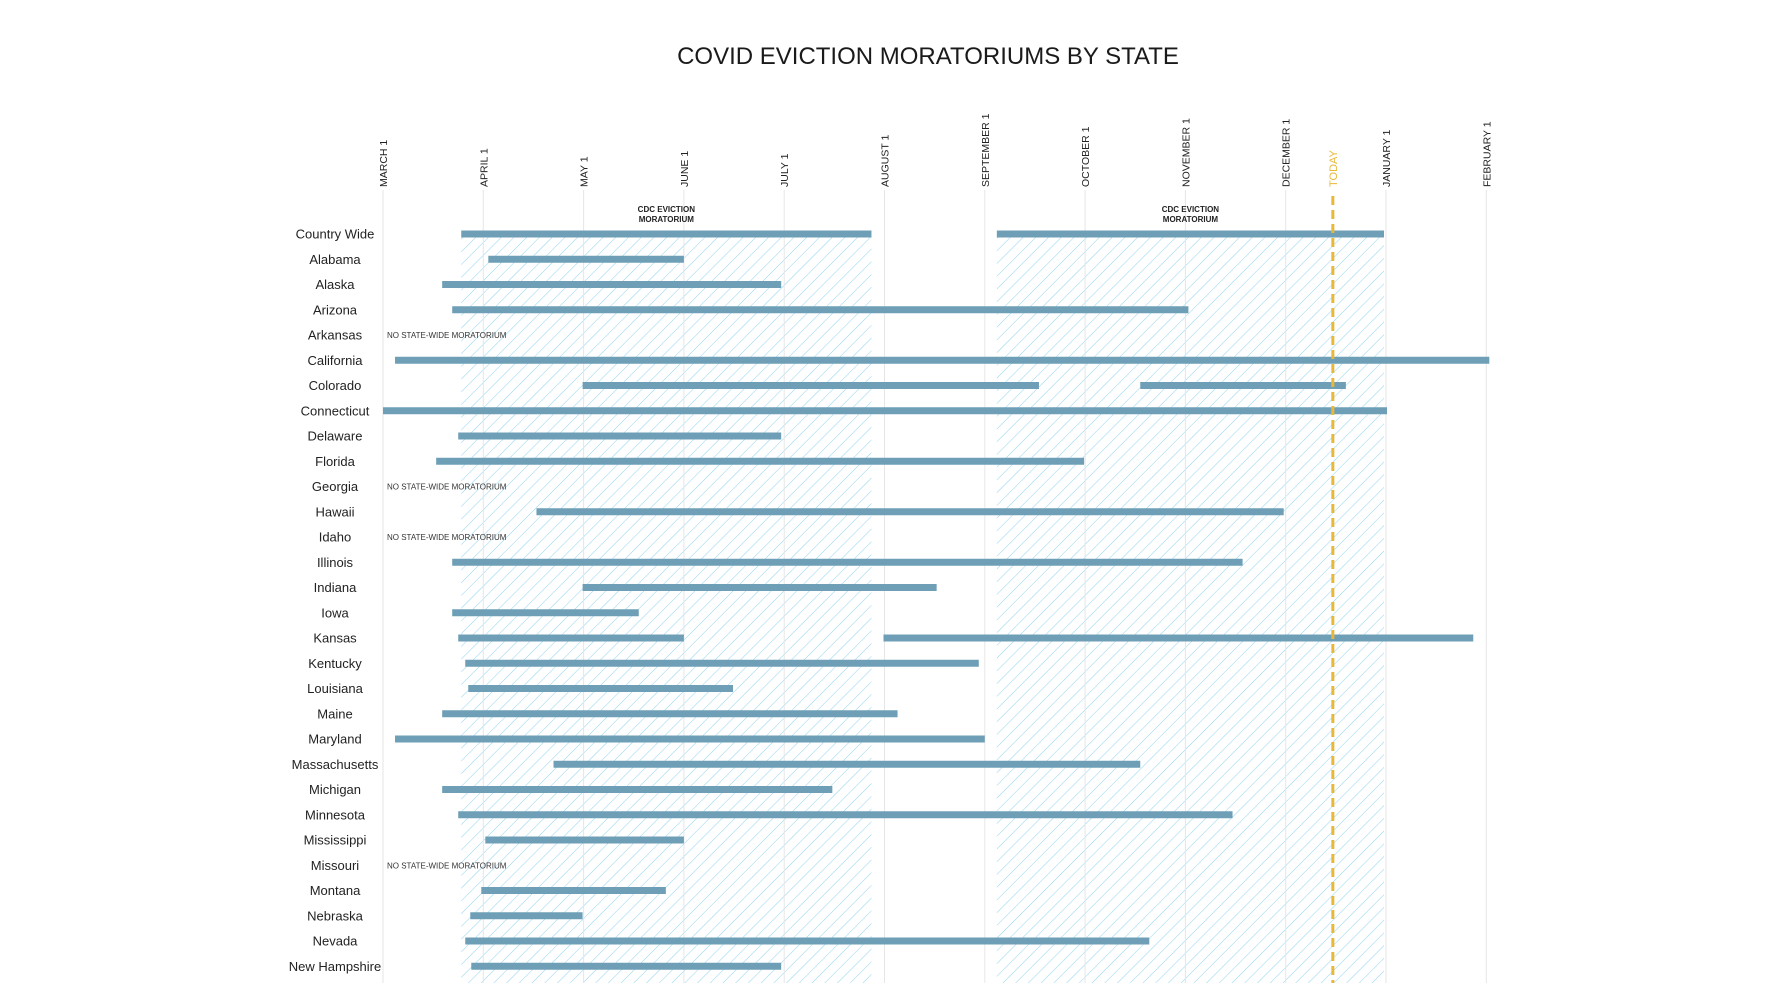 This screenshot has height=1000, width=1778. What do you see at coordinates (335, 385) in the screenshot?
I see `row-label-colorado: Colorado` at bounding box center [335, 385].